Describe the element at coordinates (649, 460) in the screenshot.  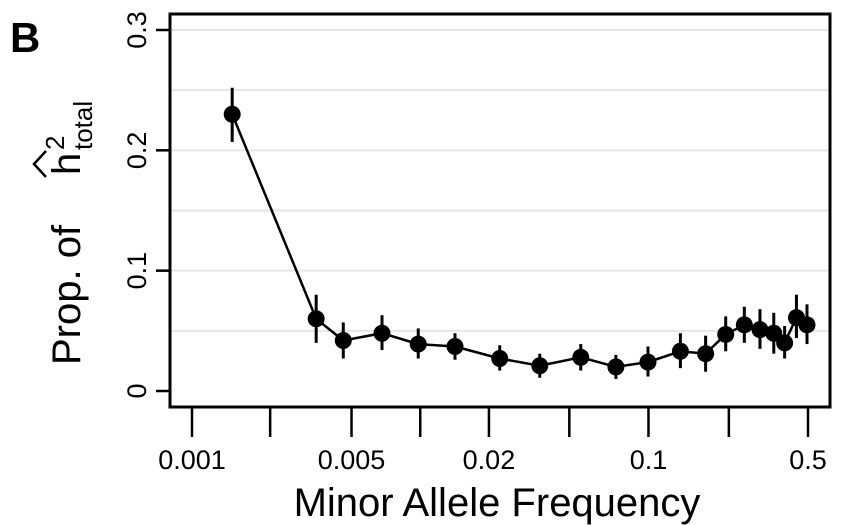
I see `x-tick-label-6: 0.1` at that location.